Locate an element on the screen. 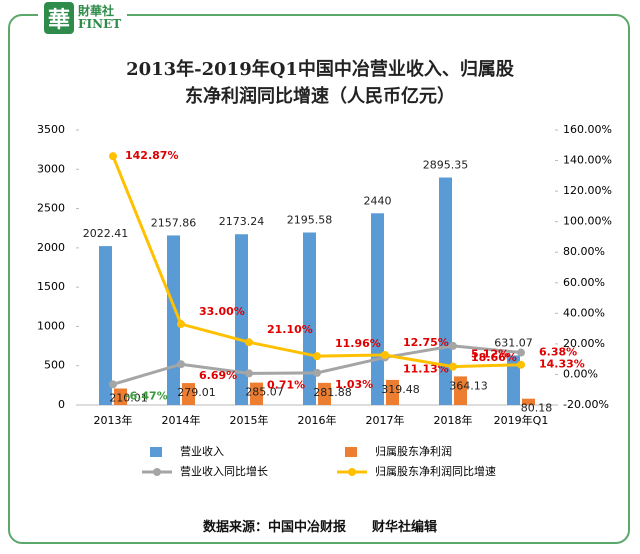  line-label: 0.71% is located at coordinates (286, 384).